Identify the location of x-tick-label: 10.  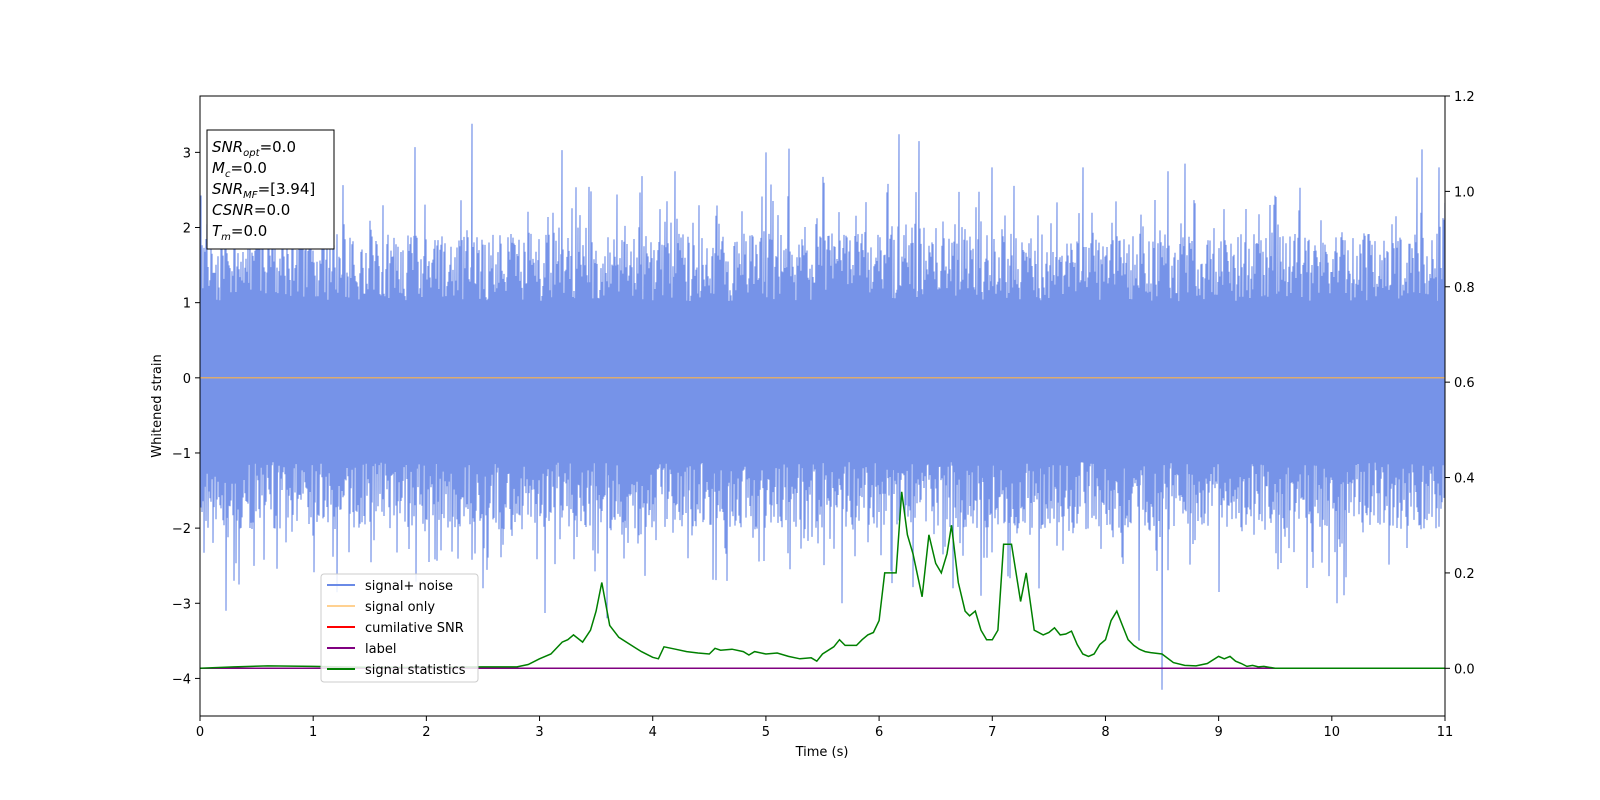
(1332, 732).